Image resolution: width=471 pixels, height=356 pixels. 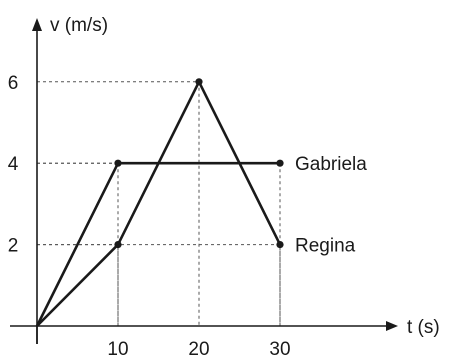 I want to click on y-tick-label: 6, so click(x=13, y=83).